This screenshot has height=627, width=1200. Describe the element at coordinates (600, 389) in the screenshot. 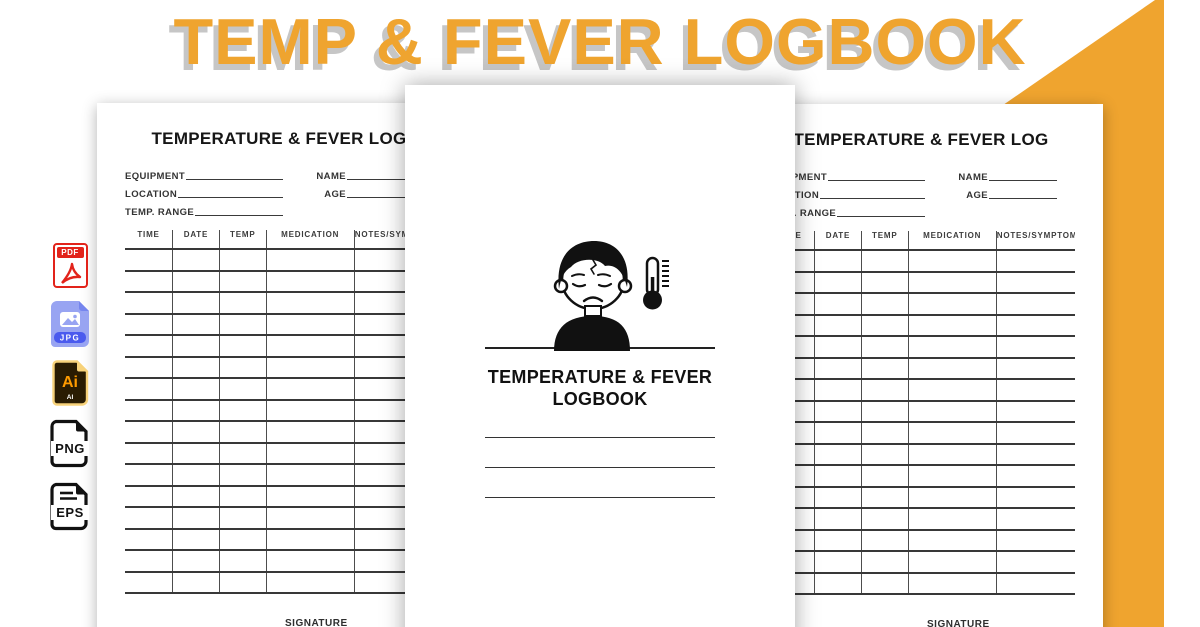

I see `cover-title: TEMPERATURE & FEVER LOGBOOK` at that location.